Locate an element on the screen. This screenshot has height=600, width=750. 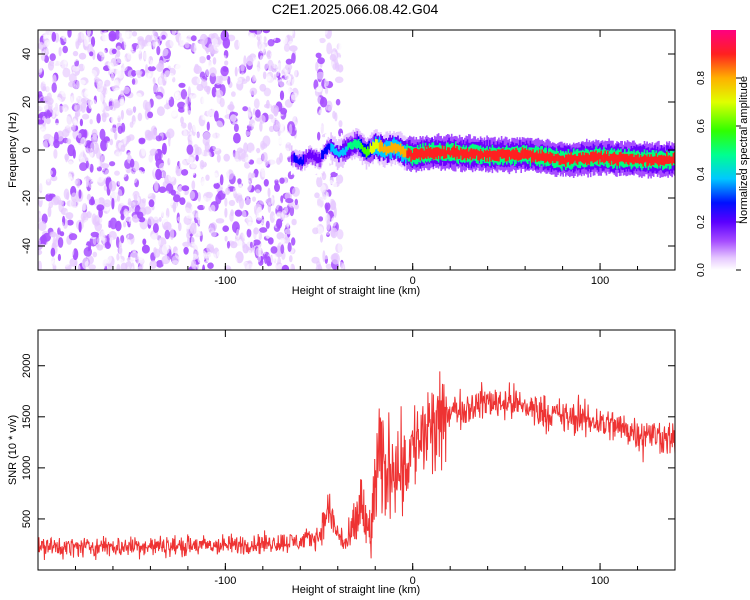
snr-xlabel: Height of straight line (km) is located at coordinates (356, 590).